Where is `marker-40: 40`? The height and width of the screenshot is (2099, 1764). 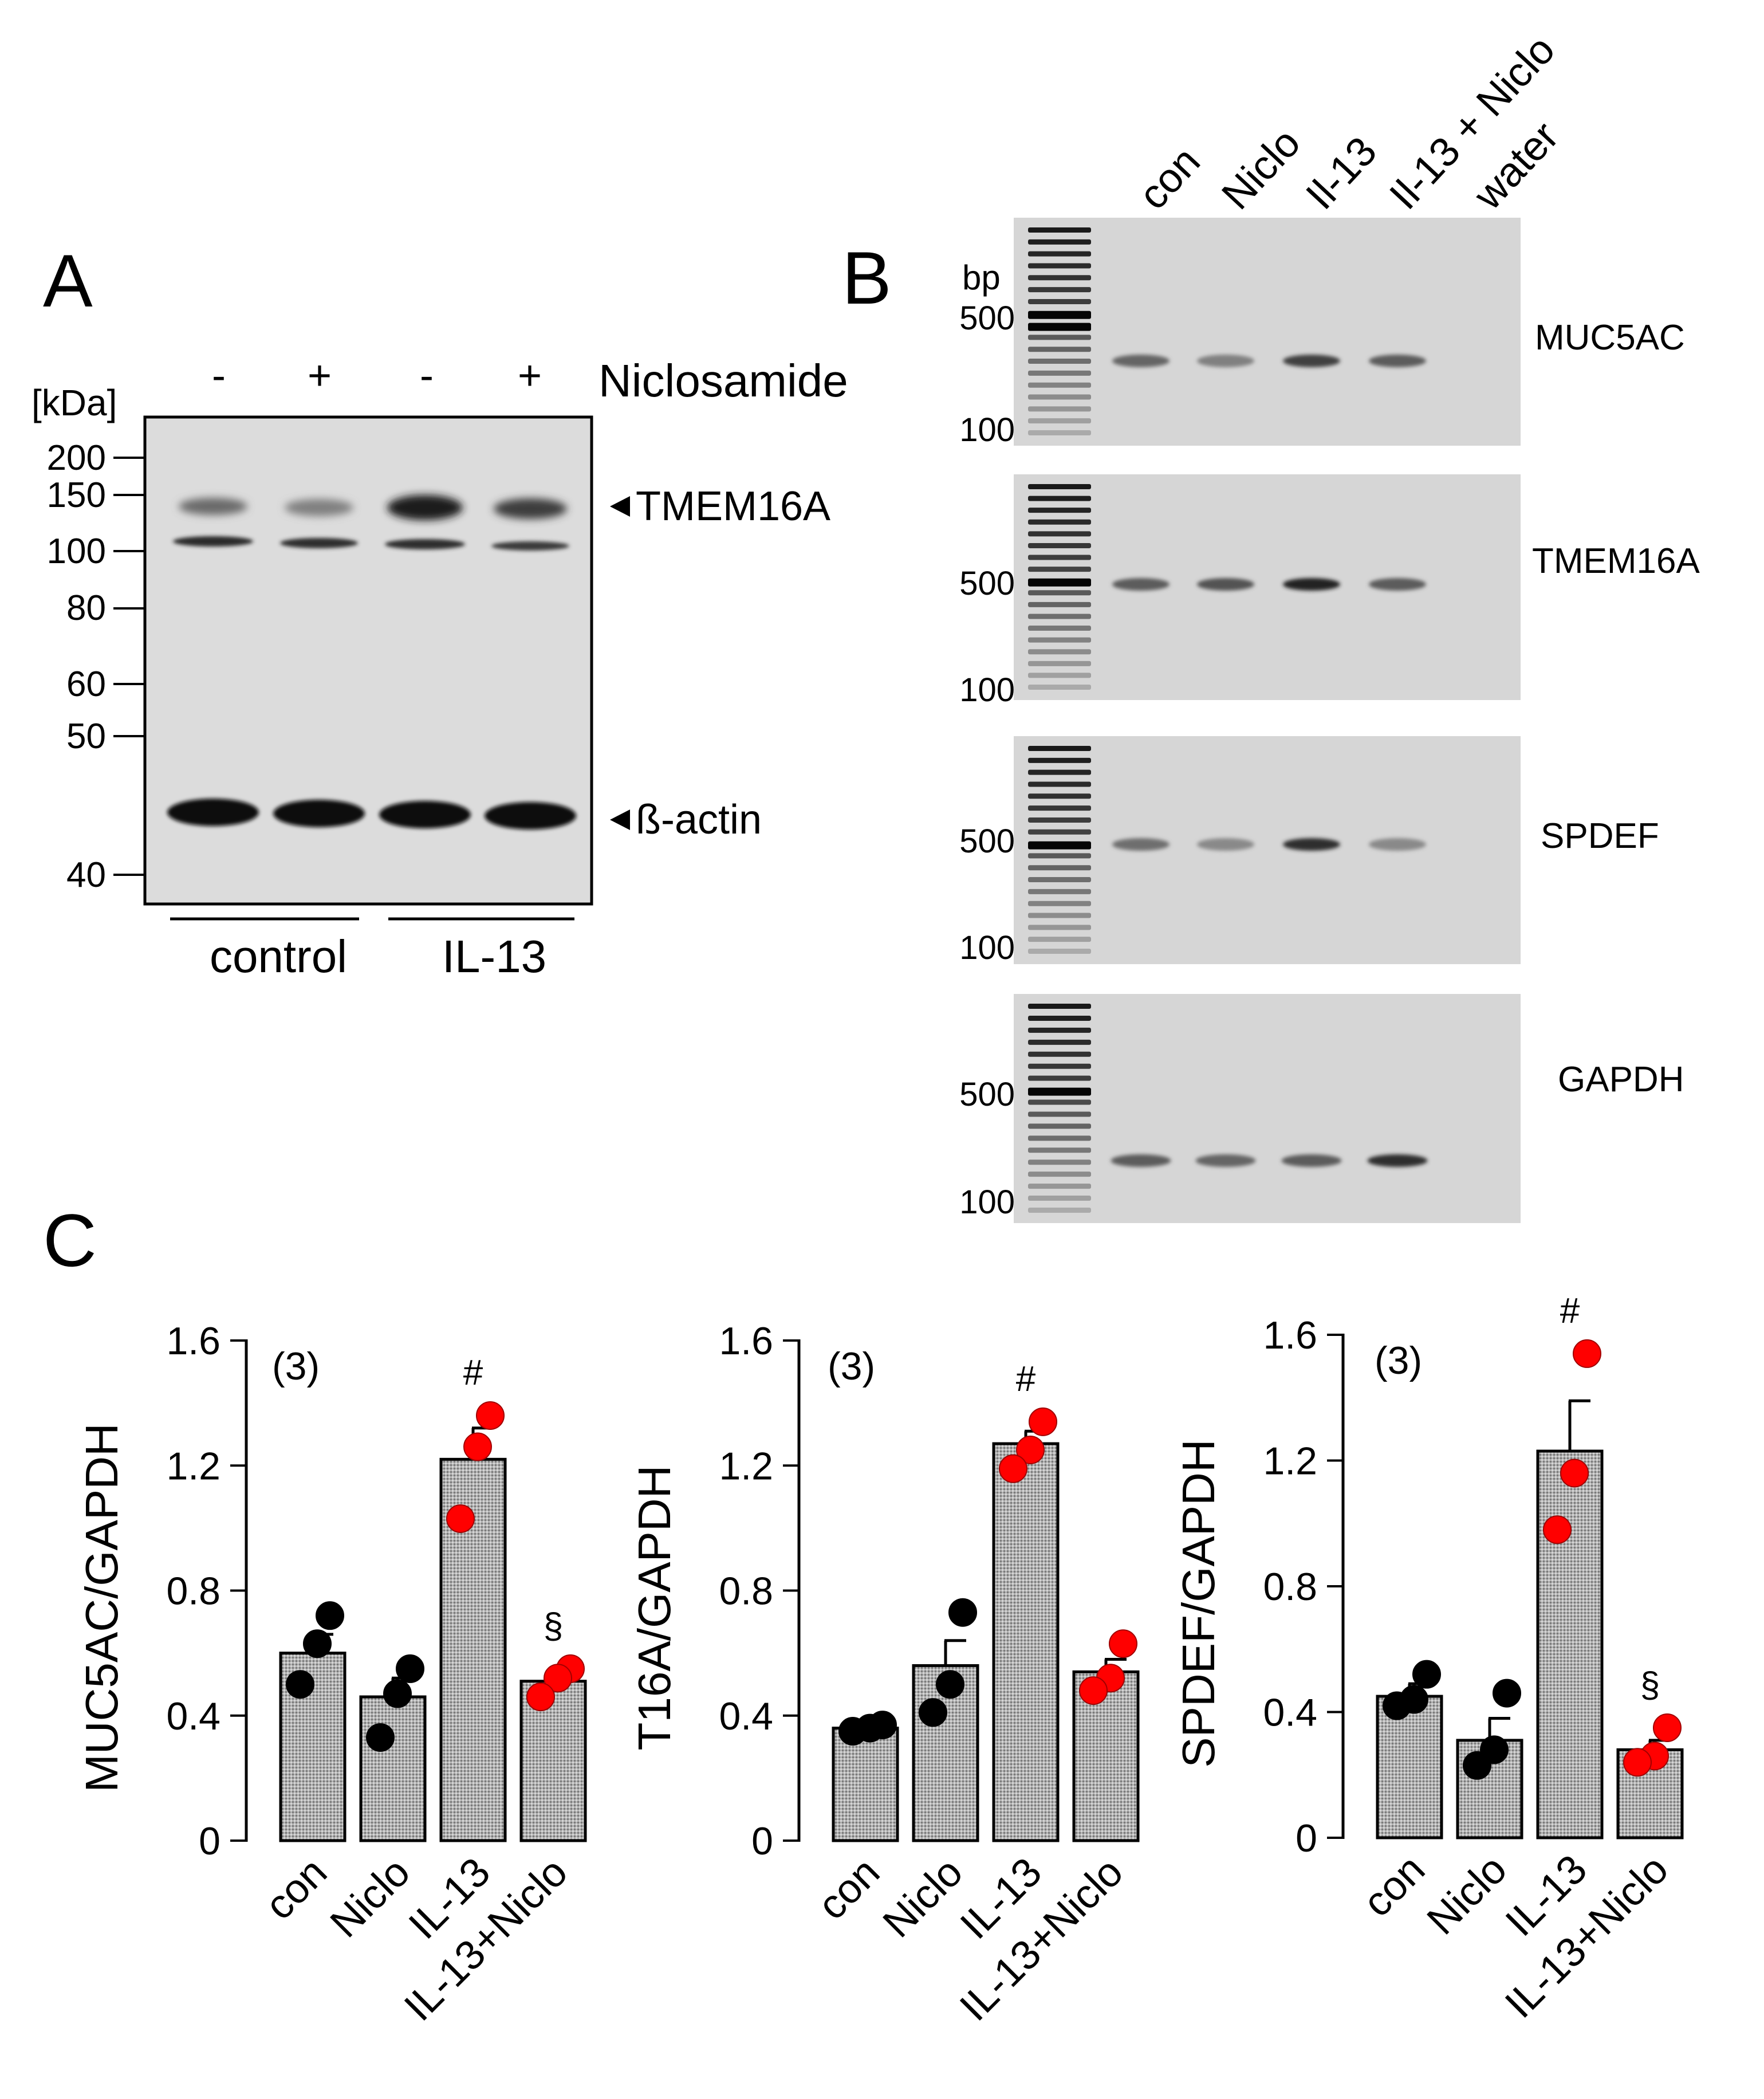
marker-40: 40 is located at coordinates (86, 875).